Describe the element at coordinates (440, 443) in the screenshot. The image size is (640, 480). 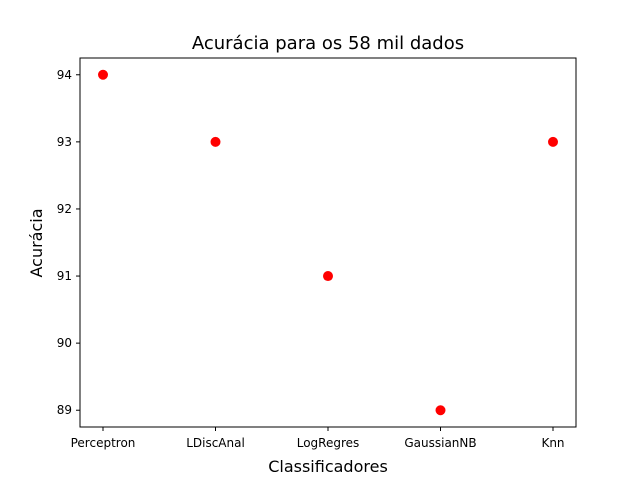
I see `x-tick-label: GaussianNB` at that location.